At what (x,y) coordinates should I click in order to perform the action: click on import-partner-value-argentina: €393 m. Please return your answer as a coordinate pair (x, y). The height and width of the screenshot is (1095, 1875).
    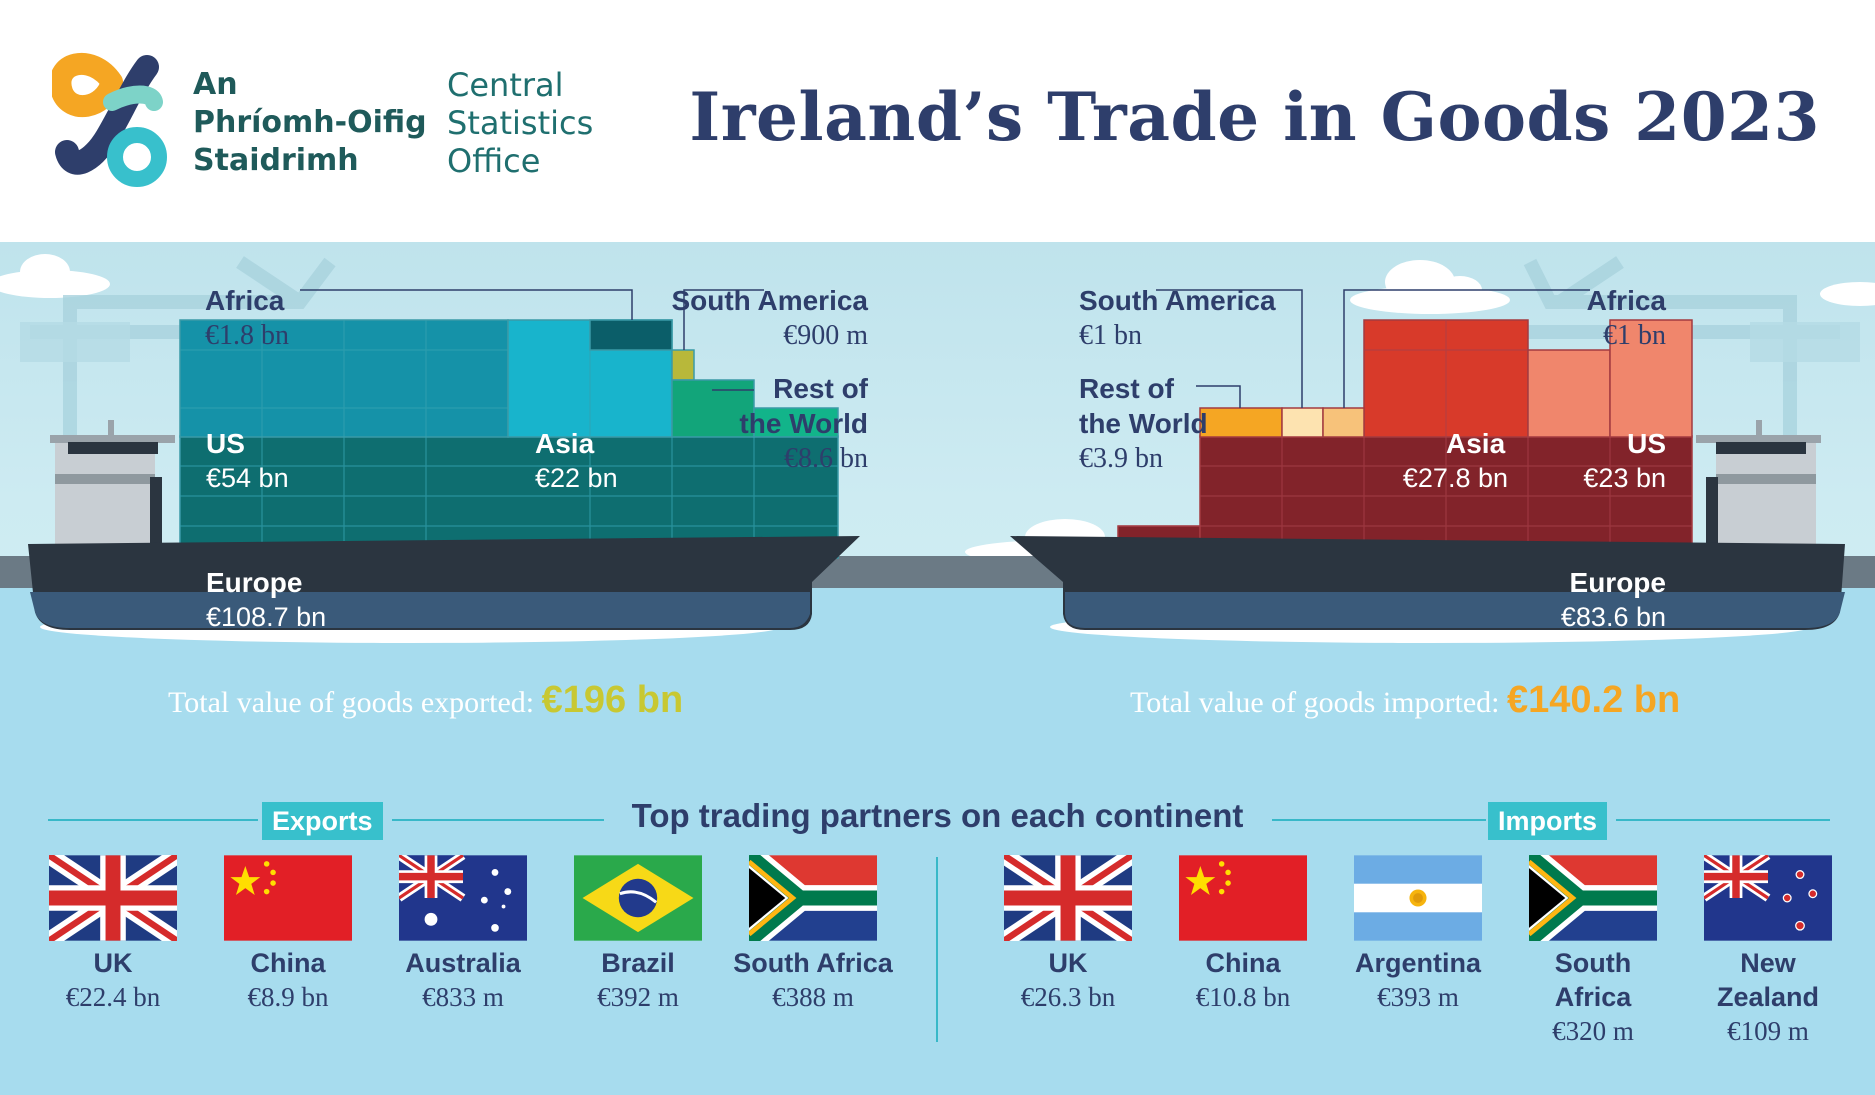
    Looking at the image, I should click on (1418, 997).